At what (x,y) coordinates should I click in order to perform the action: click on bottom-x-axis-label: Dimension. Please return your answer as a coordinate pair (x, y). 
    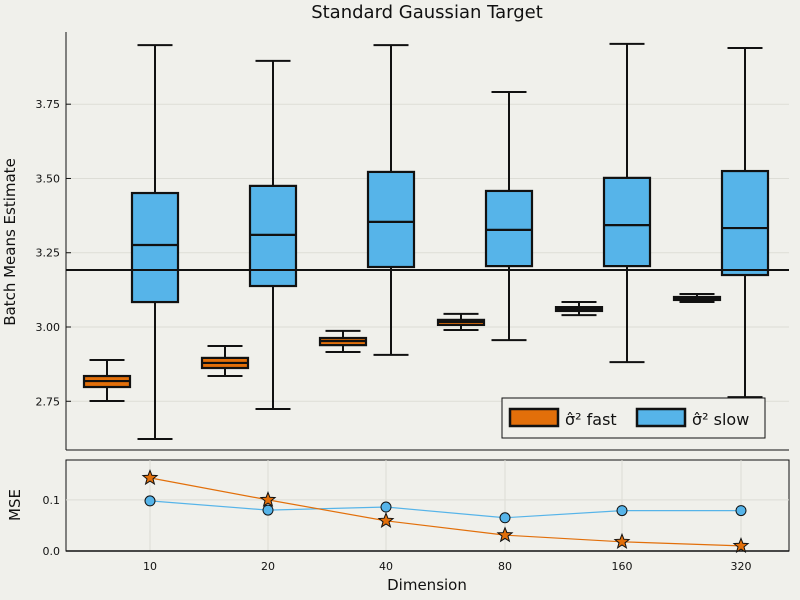
    Looking at the image, I should click on (427, 585).